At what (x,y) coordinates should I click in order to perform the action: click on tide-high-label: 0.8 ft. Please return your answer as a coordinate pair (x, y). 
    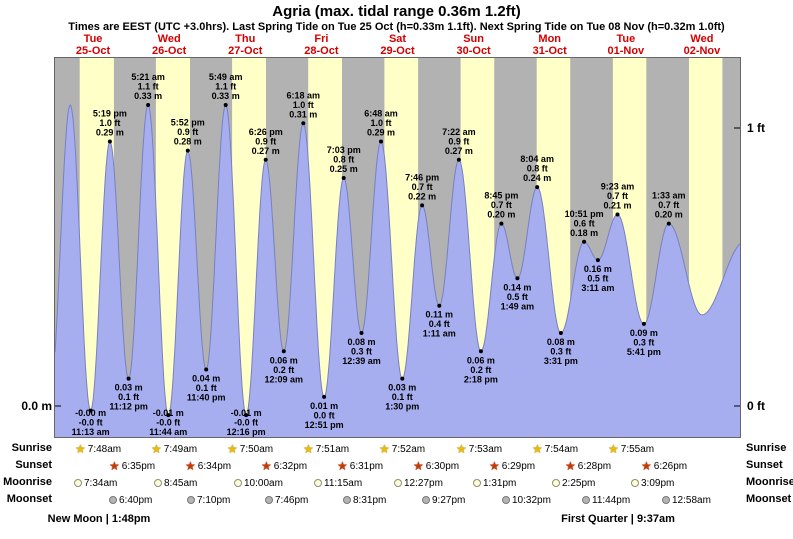
    Looking at the image, I should click on (537, 169).